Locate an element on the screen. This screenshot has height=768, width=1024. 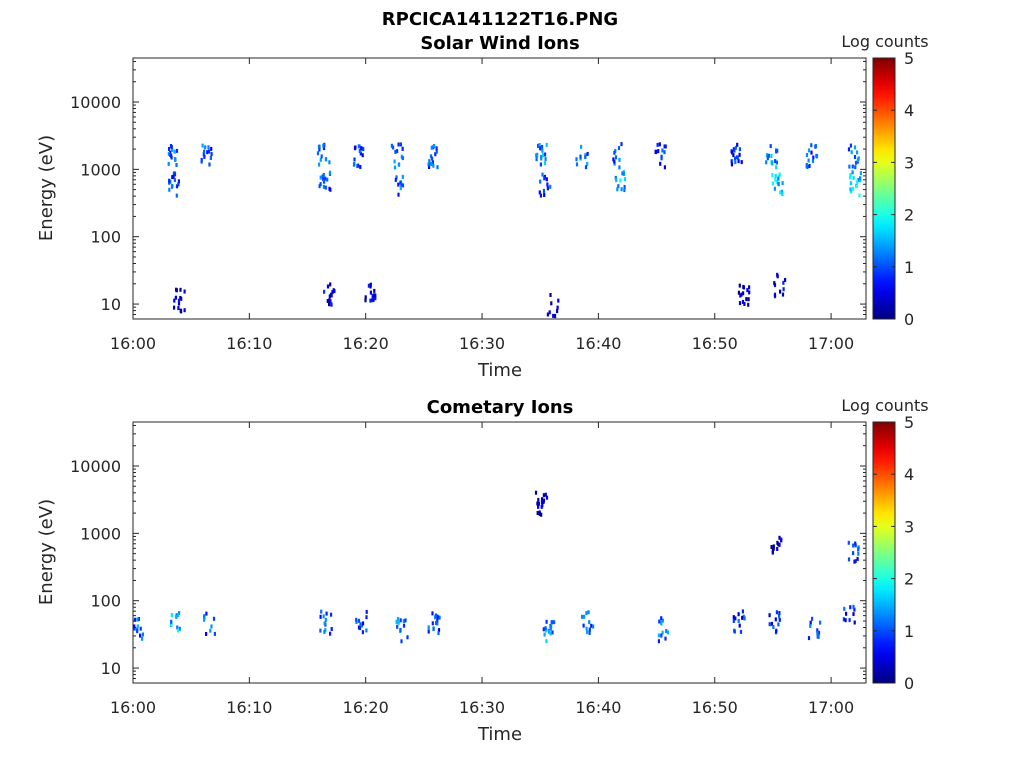
colorbar-tick-label: 5 is located at coordinates (909, 422).